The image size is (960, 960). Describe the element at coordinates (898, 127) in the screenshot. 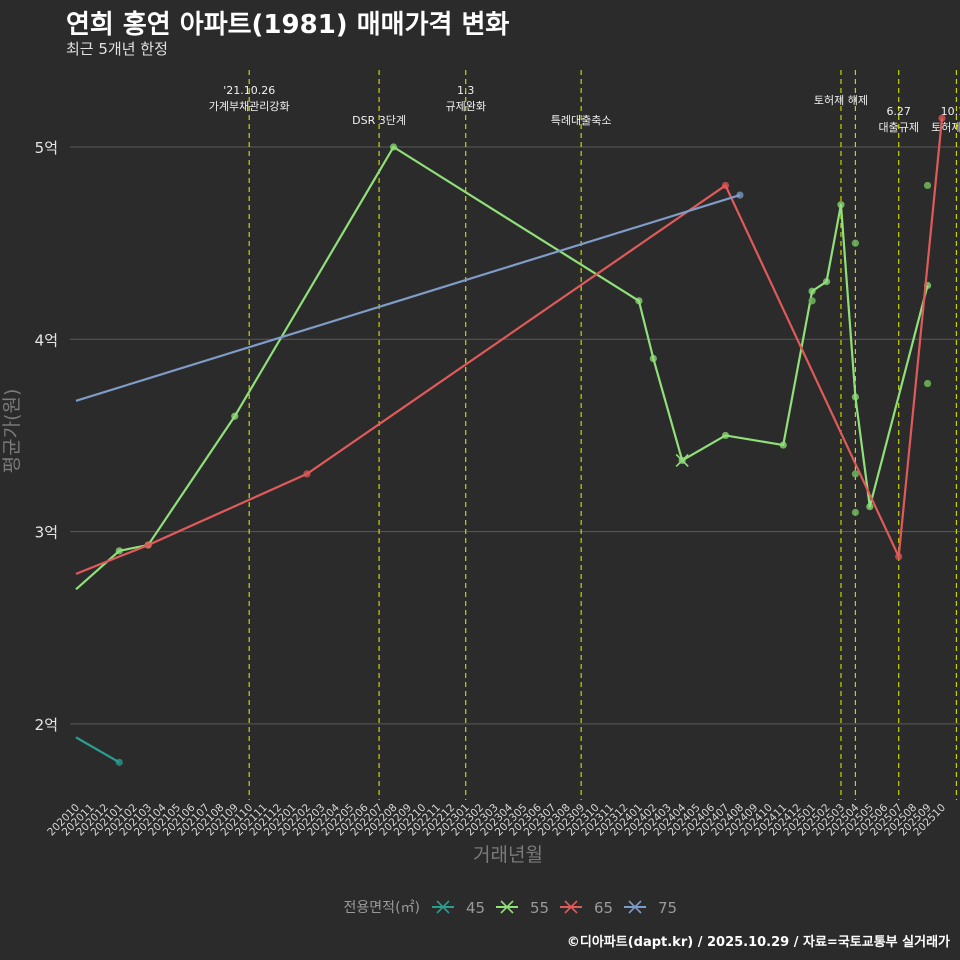

I see `event-label: 대출규제` at that location.